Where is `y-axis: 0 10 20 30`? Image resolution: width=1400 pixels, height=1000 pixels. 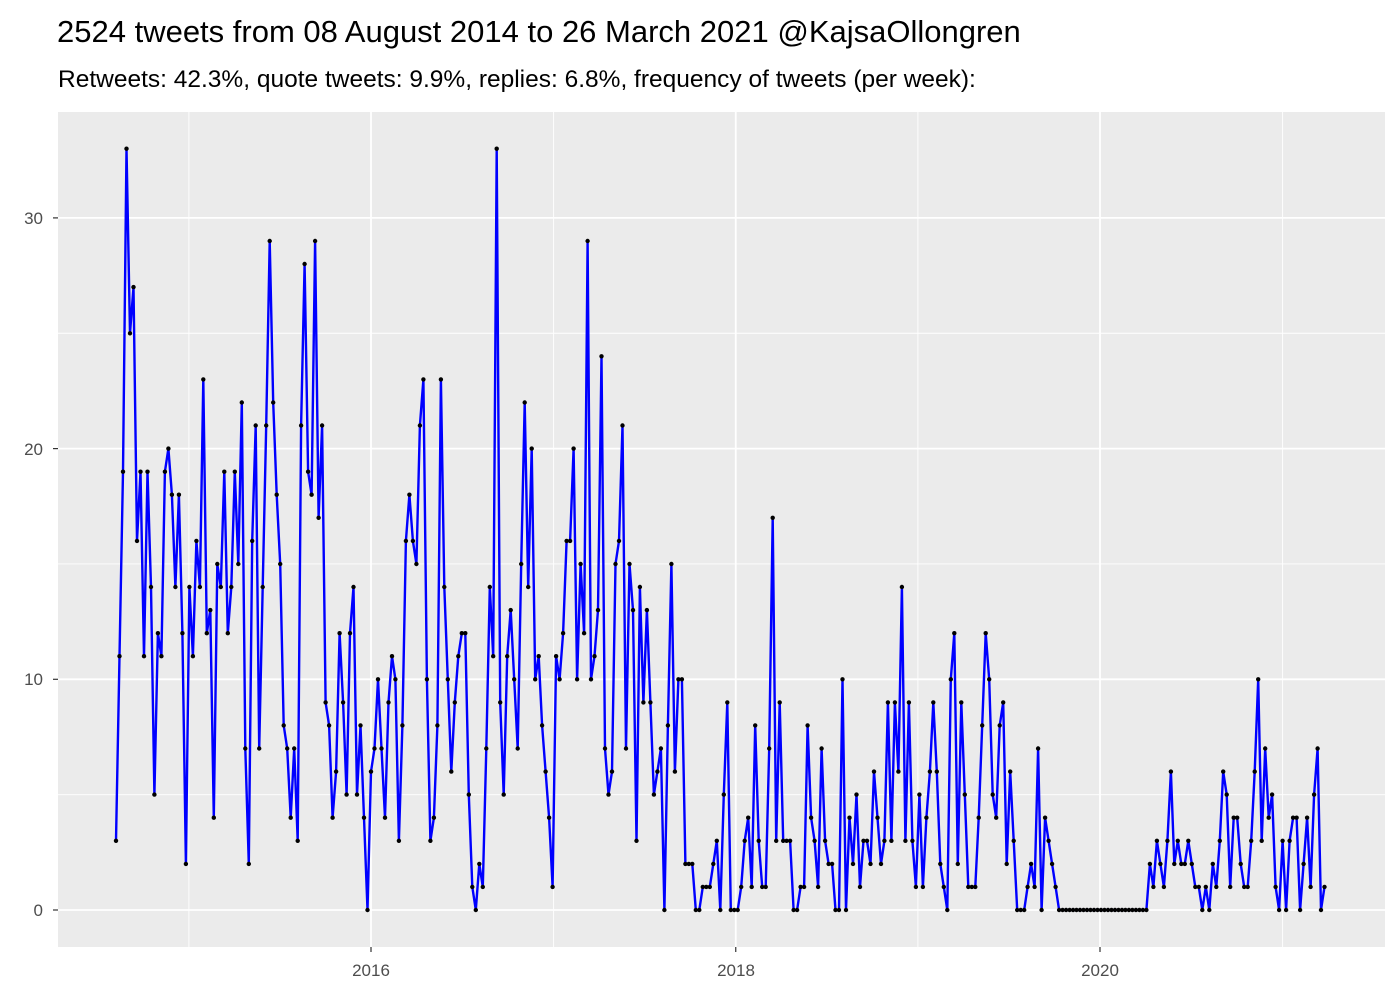
y-axis: 0 10 20 30 is located at coordinates (33, 564).